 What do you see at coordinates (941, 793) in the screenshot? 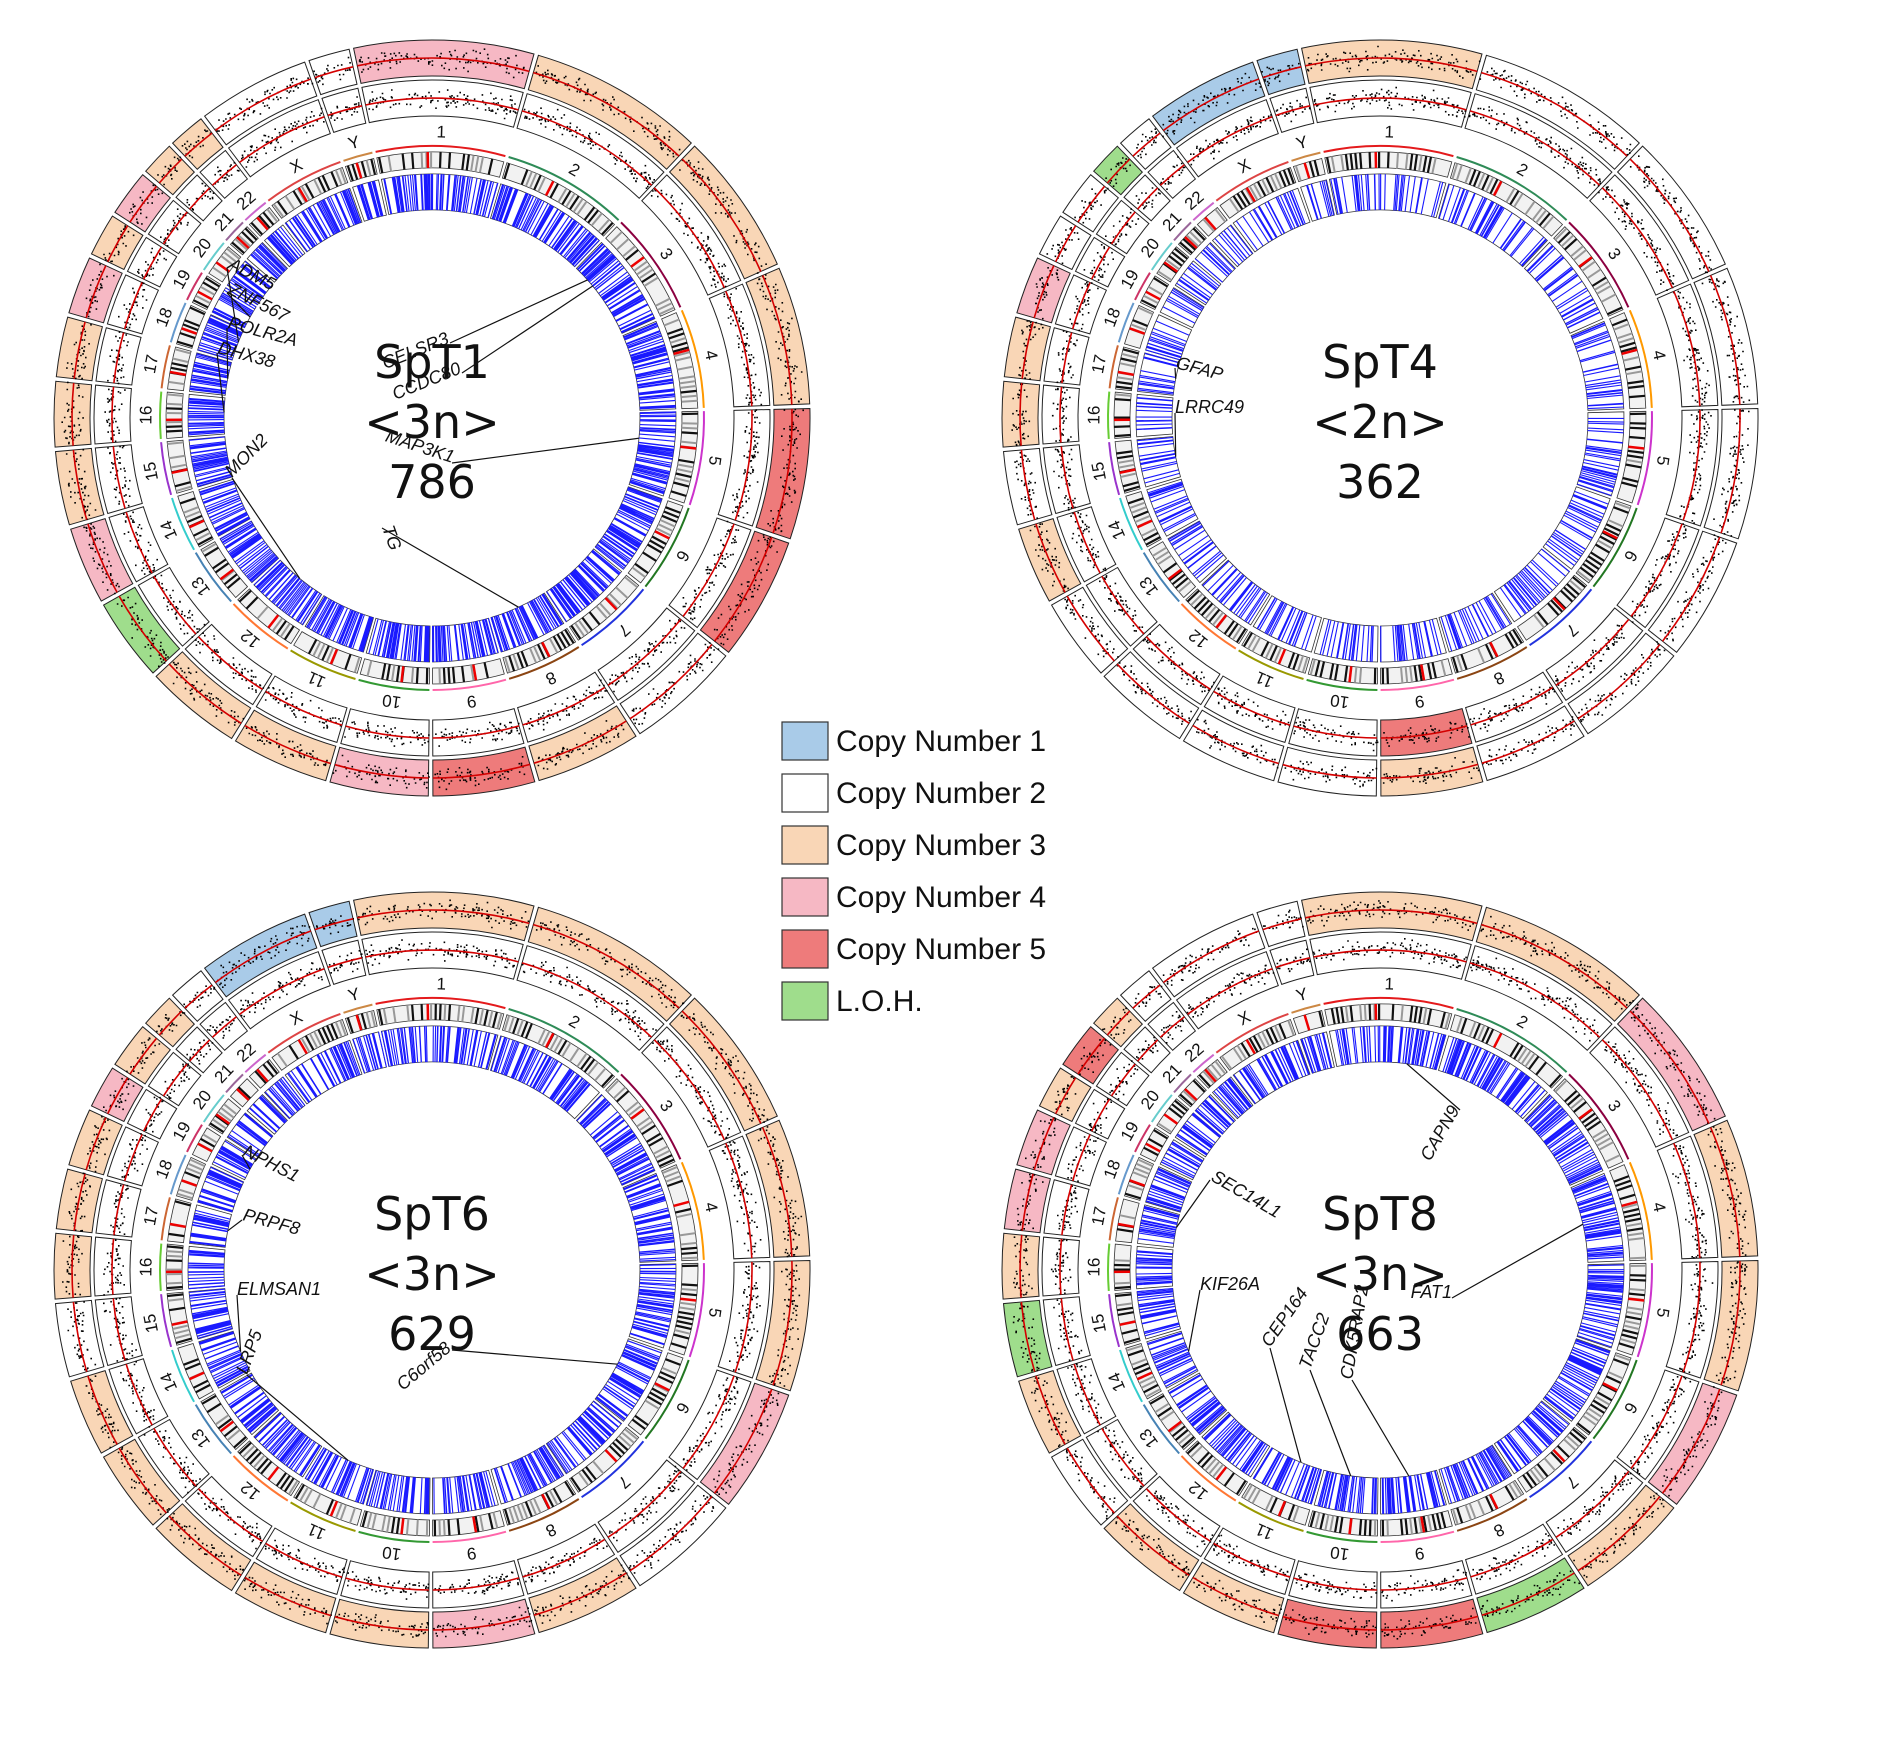
I see `legend-label: Copy Number 2` at bounding box center [941, 793].